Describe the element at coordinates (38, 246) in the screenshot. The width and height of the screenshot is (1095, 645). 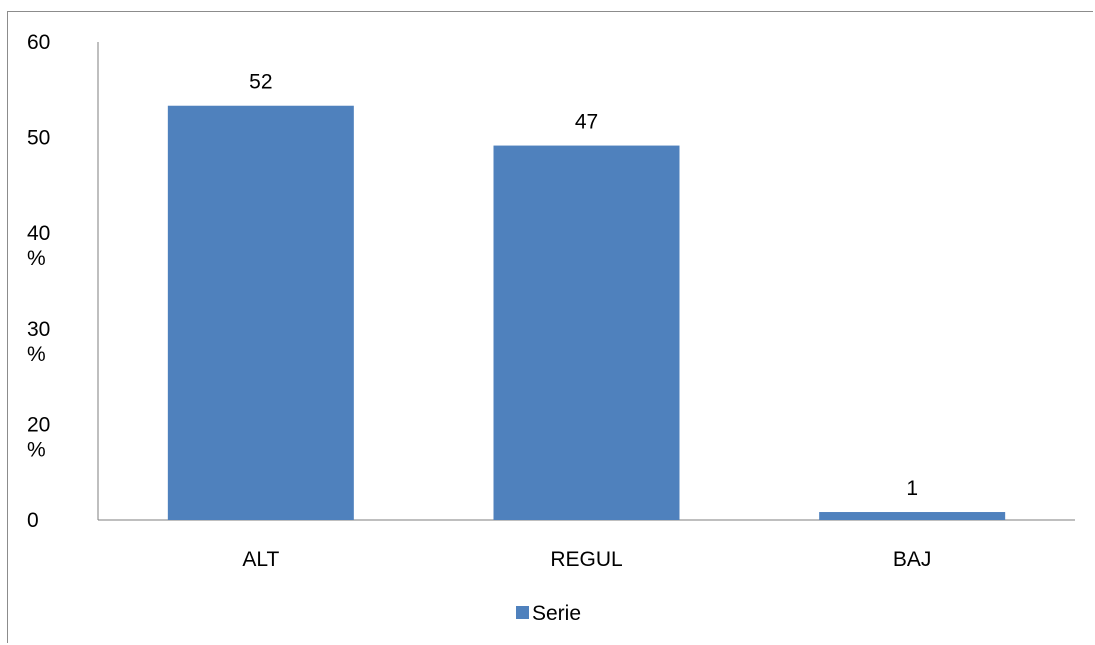
I see `y-tick-label: 40%` at that location.